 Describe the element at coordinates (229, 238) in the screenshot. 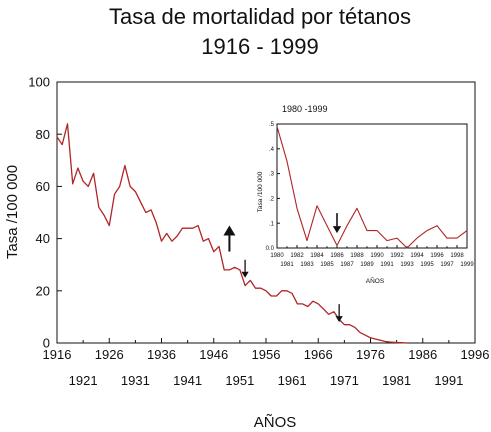

I see `arrow-up-icon` at that location.